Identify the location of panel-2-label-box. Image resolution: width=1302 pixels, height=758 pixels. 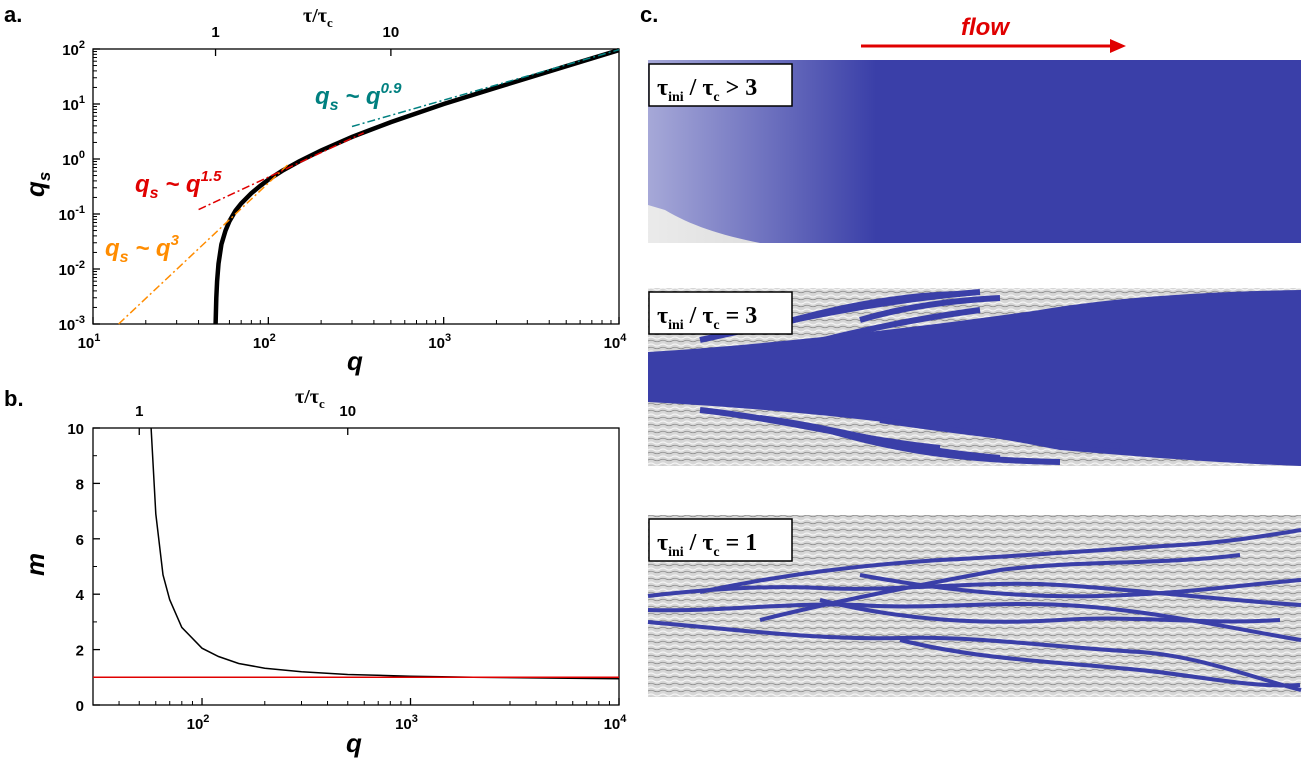
(720, 313).